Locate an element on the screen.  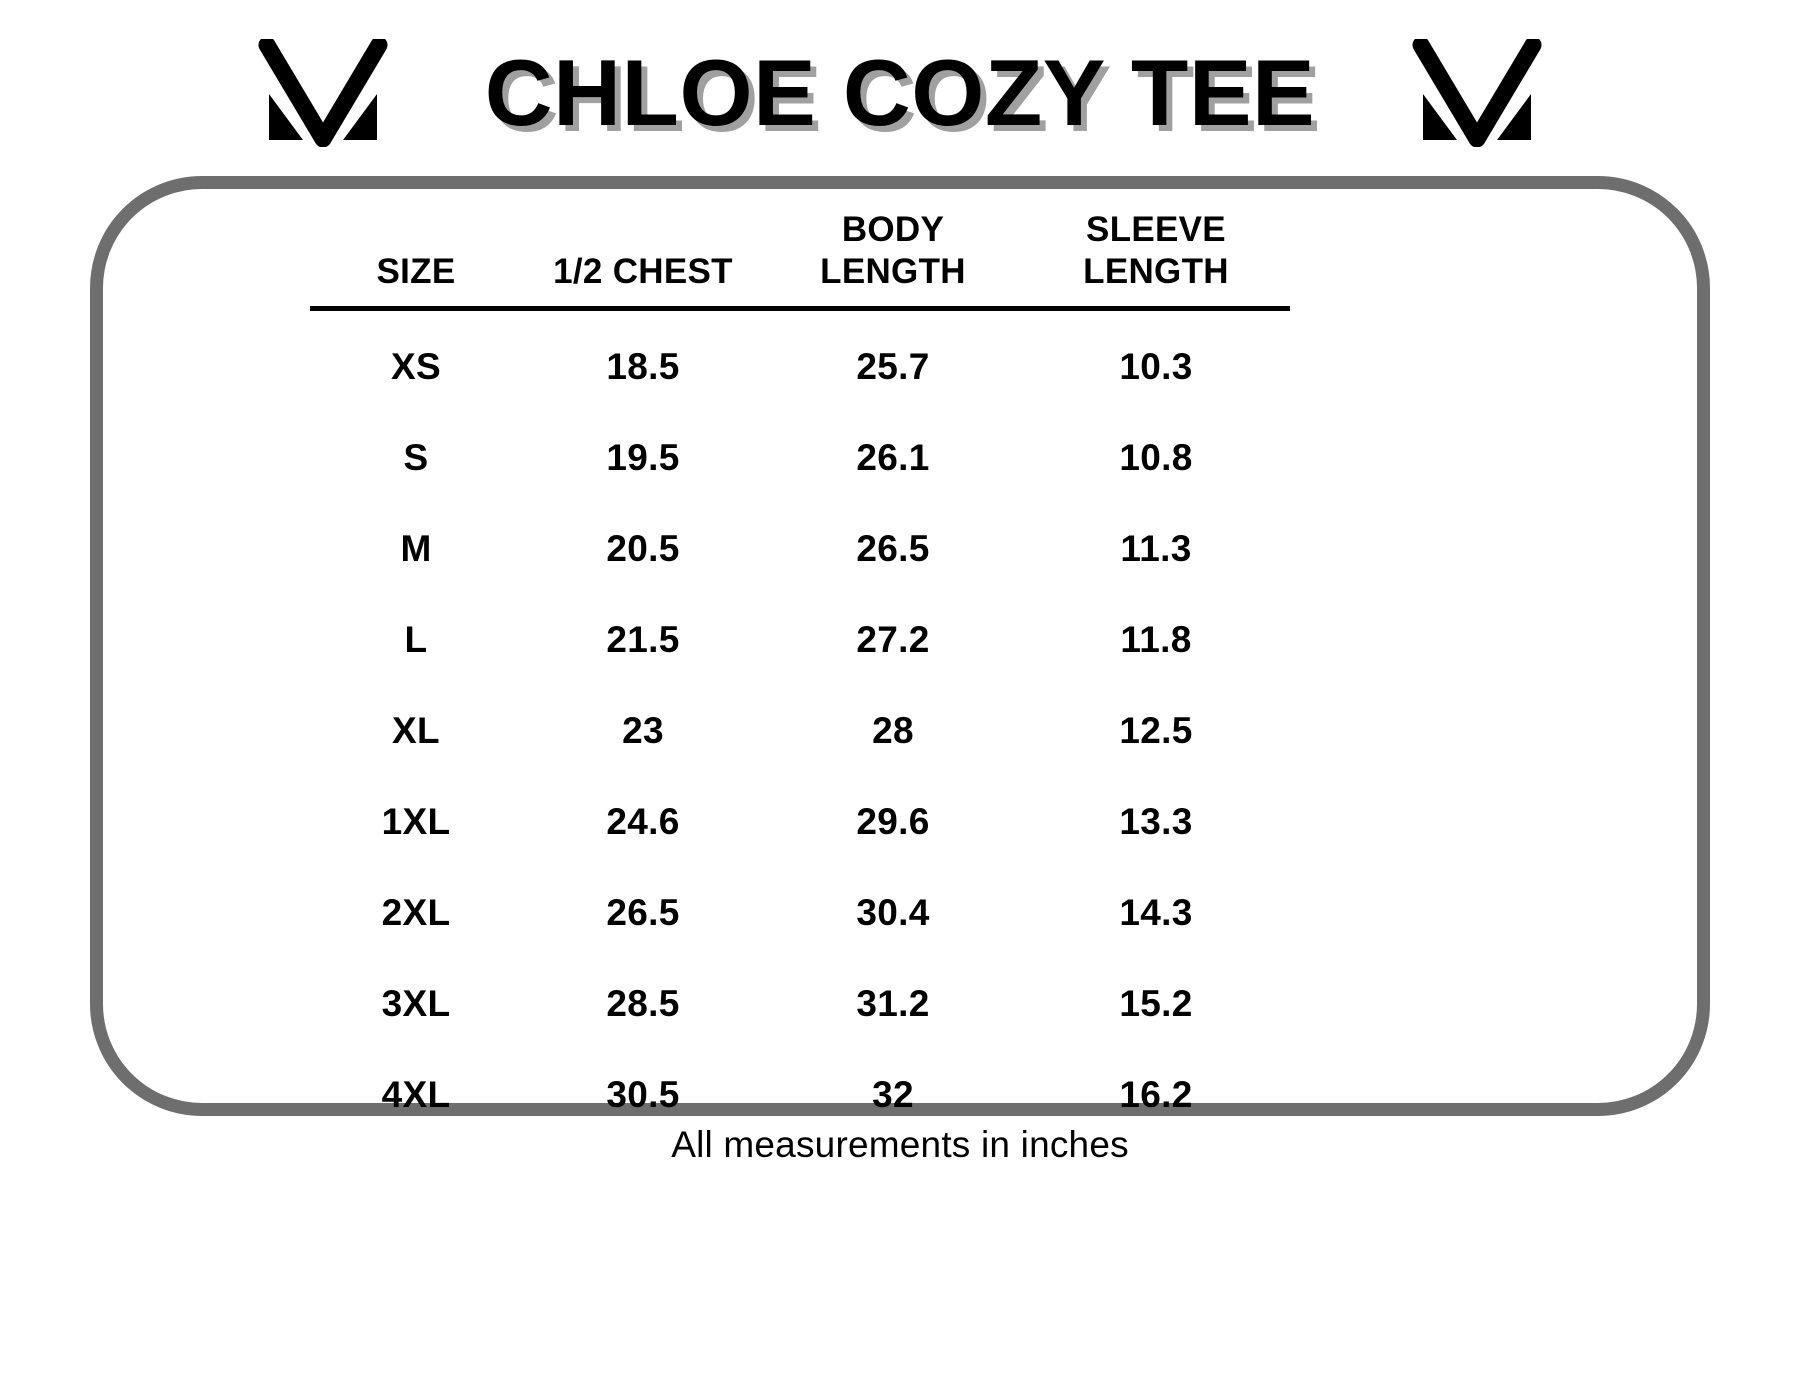
page-title: CHLOE COZY TEE is located at coordinates (900, 92).